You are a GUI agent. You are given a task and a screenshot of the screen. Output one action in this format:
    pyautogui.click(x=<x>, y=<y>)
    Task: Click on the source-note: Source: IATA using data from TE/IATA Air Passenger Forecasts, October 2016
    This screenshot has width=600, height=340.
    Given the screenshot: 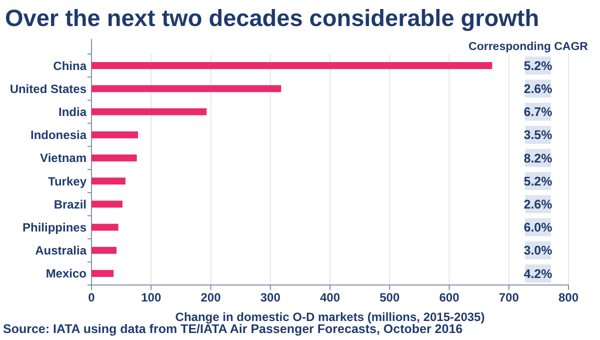 What is the action you would take?
    pyautogui.click(x=233, y=329)
    